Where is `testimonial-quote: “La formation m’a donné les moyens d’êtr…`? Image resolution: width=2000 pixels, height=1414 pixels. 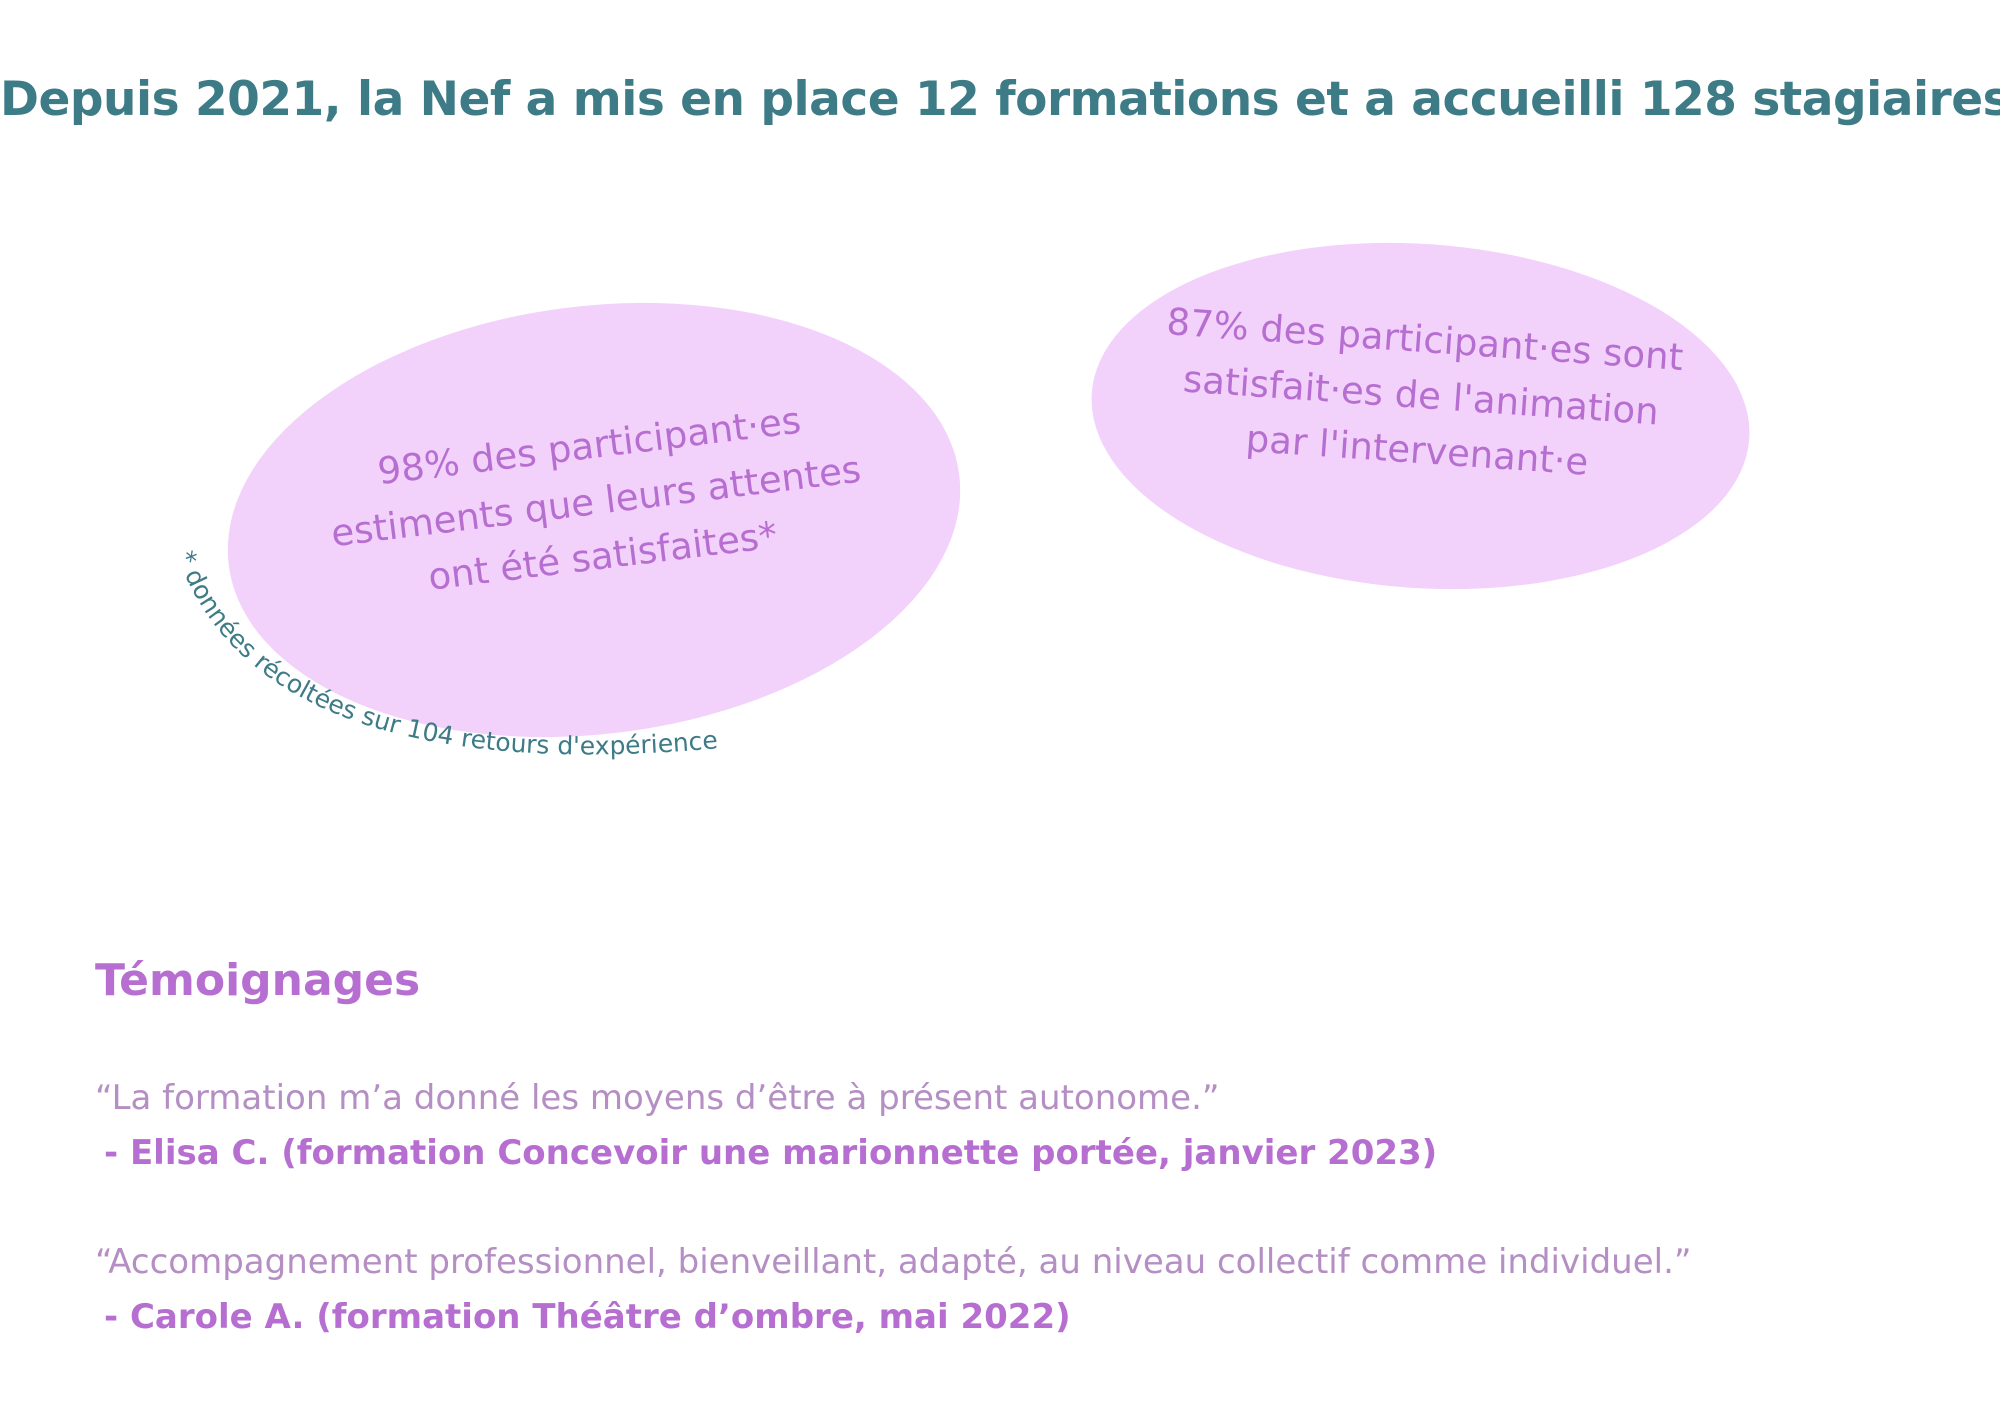
testimonial-quote: “La formation m’a donné les moyens d’êtr… is located at coordinates (657, 1098).